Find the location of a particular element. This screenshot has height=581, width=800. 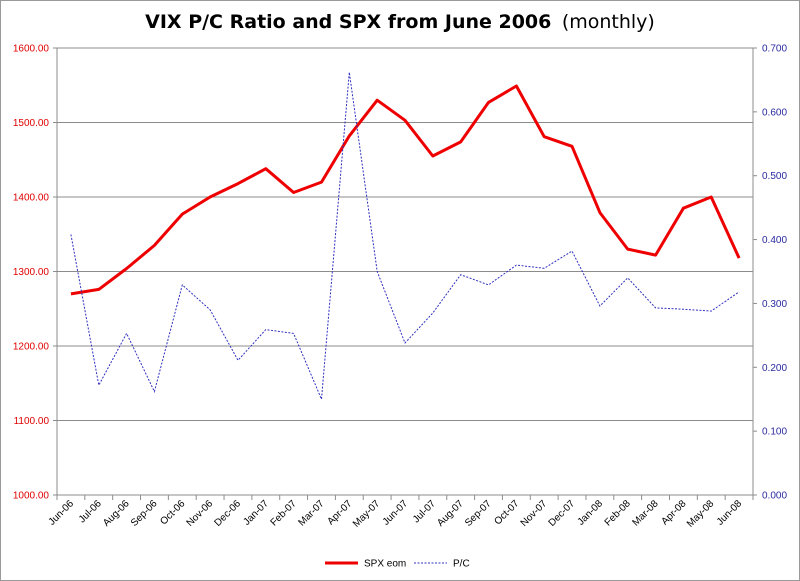

x-tick-label: Jun-07 is located at coordinates (396, 513).